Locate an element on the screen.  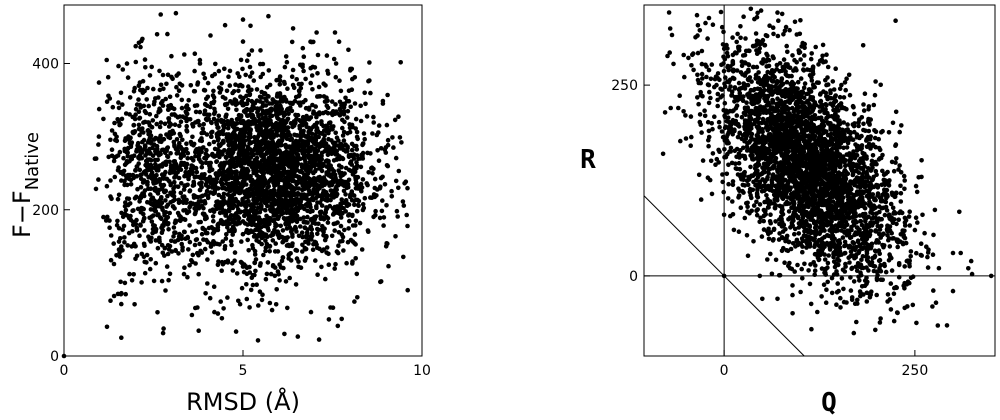
y-tick-label: 400 is located at coordinates (45, 65).